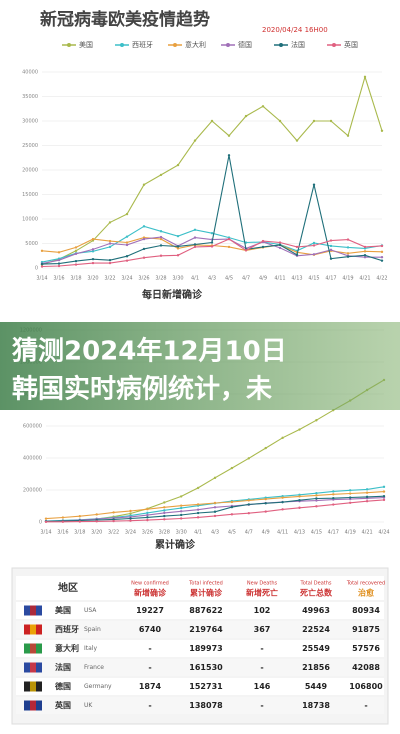 The image size is (400, 734). I want to click on cell: 5449, so click(316, 686).